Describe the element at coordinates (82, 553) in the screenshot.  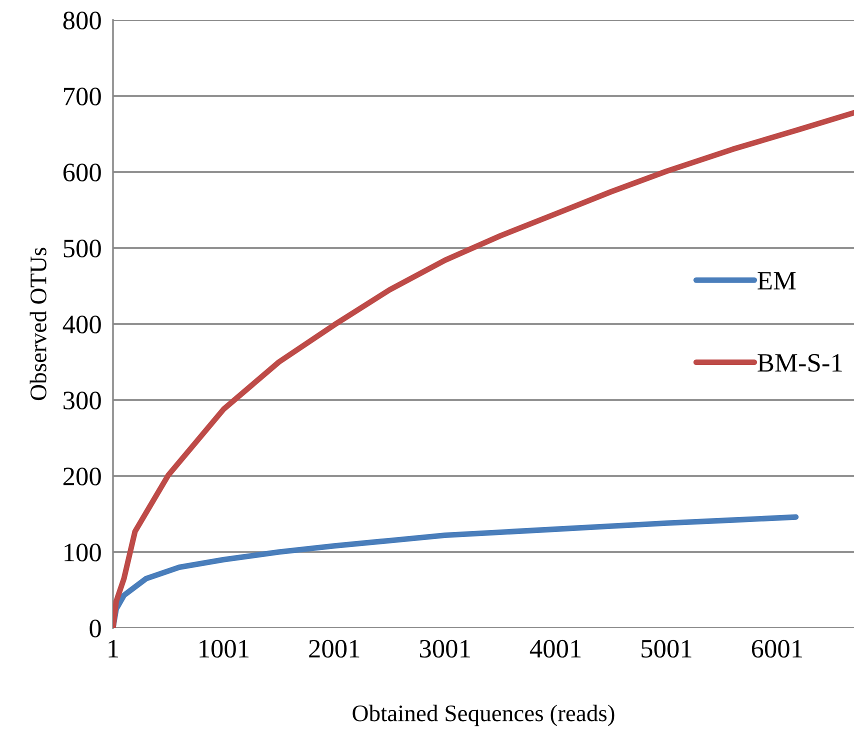
I see `y-tick-label: 100` at that location.